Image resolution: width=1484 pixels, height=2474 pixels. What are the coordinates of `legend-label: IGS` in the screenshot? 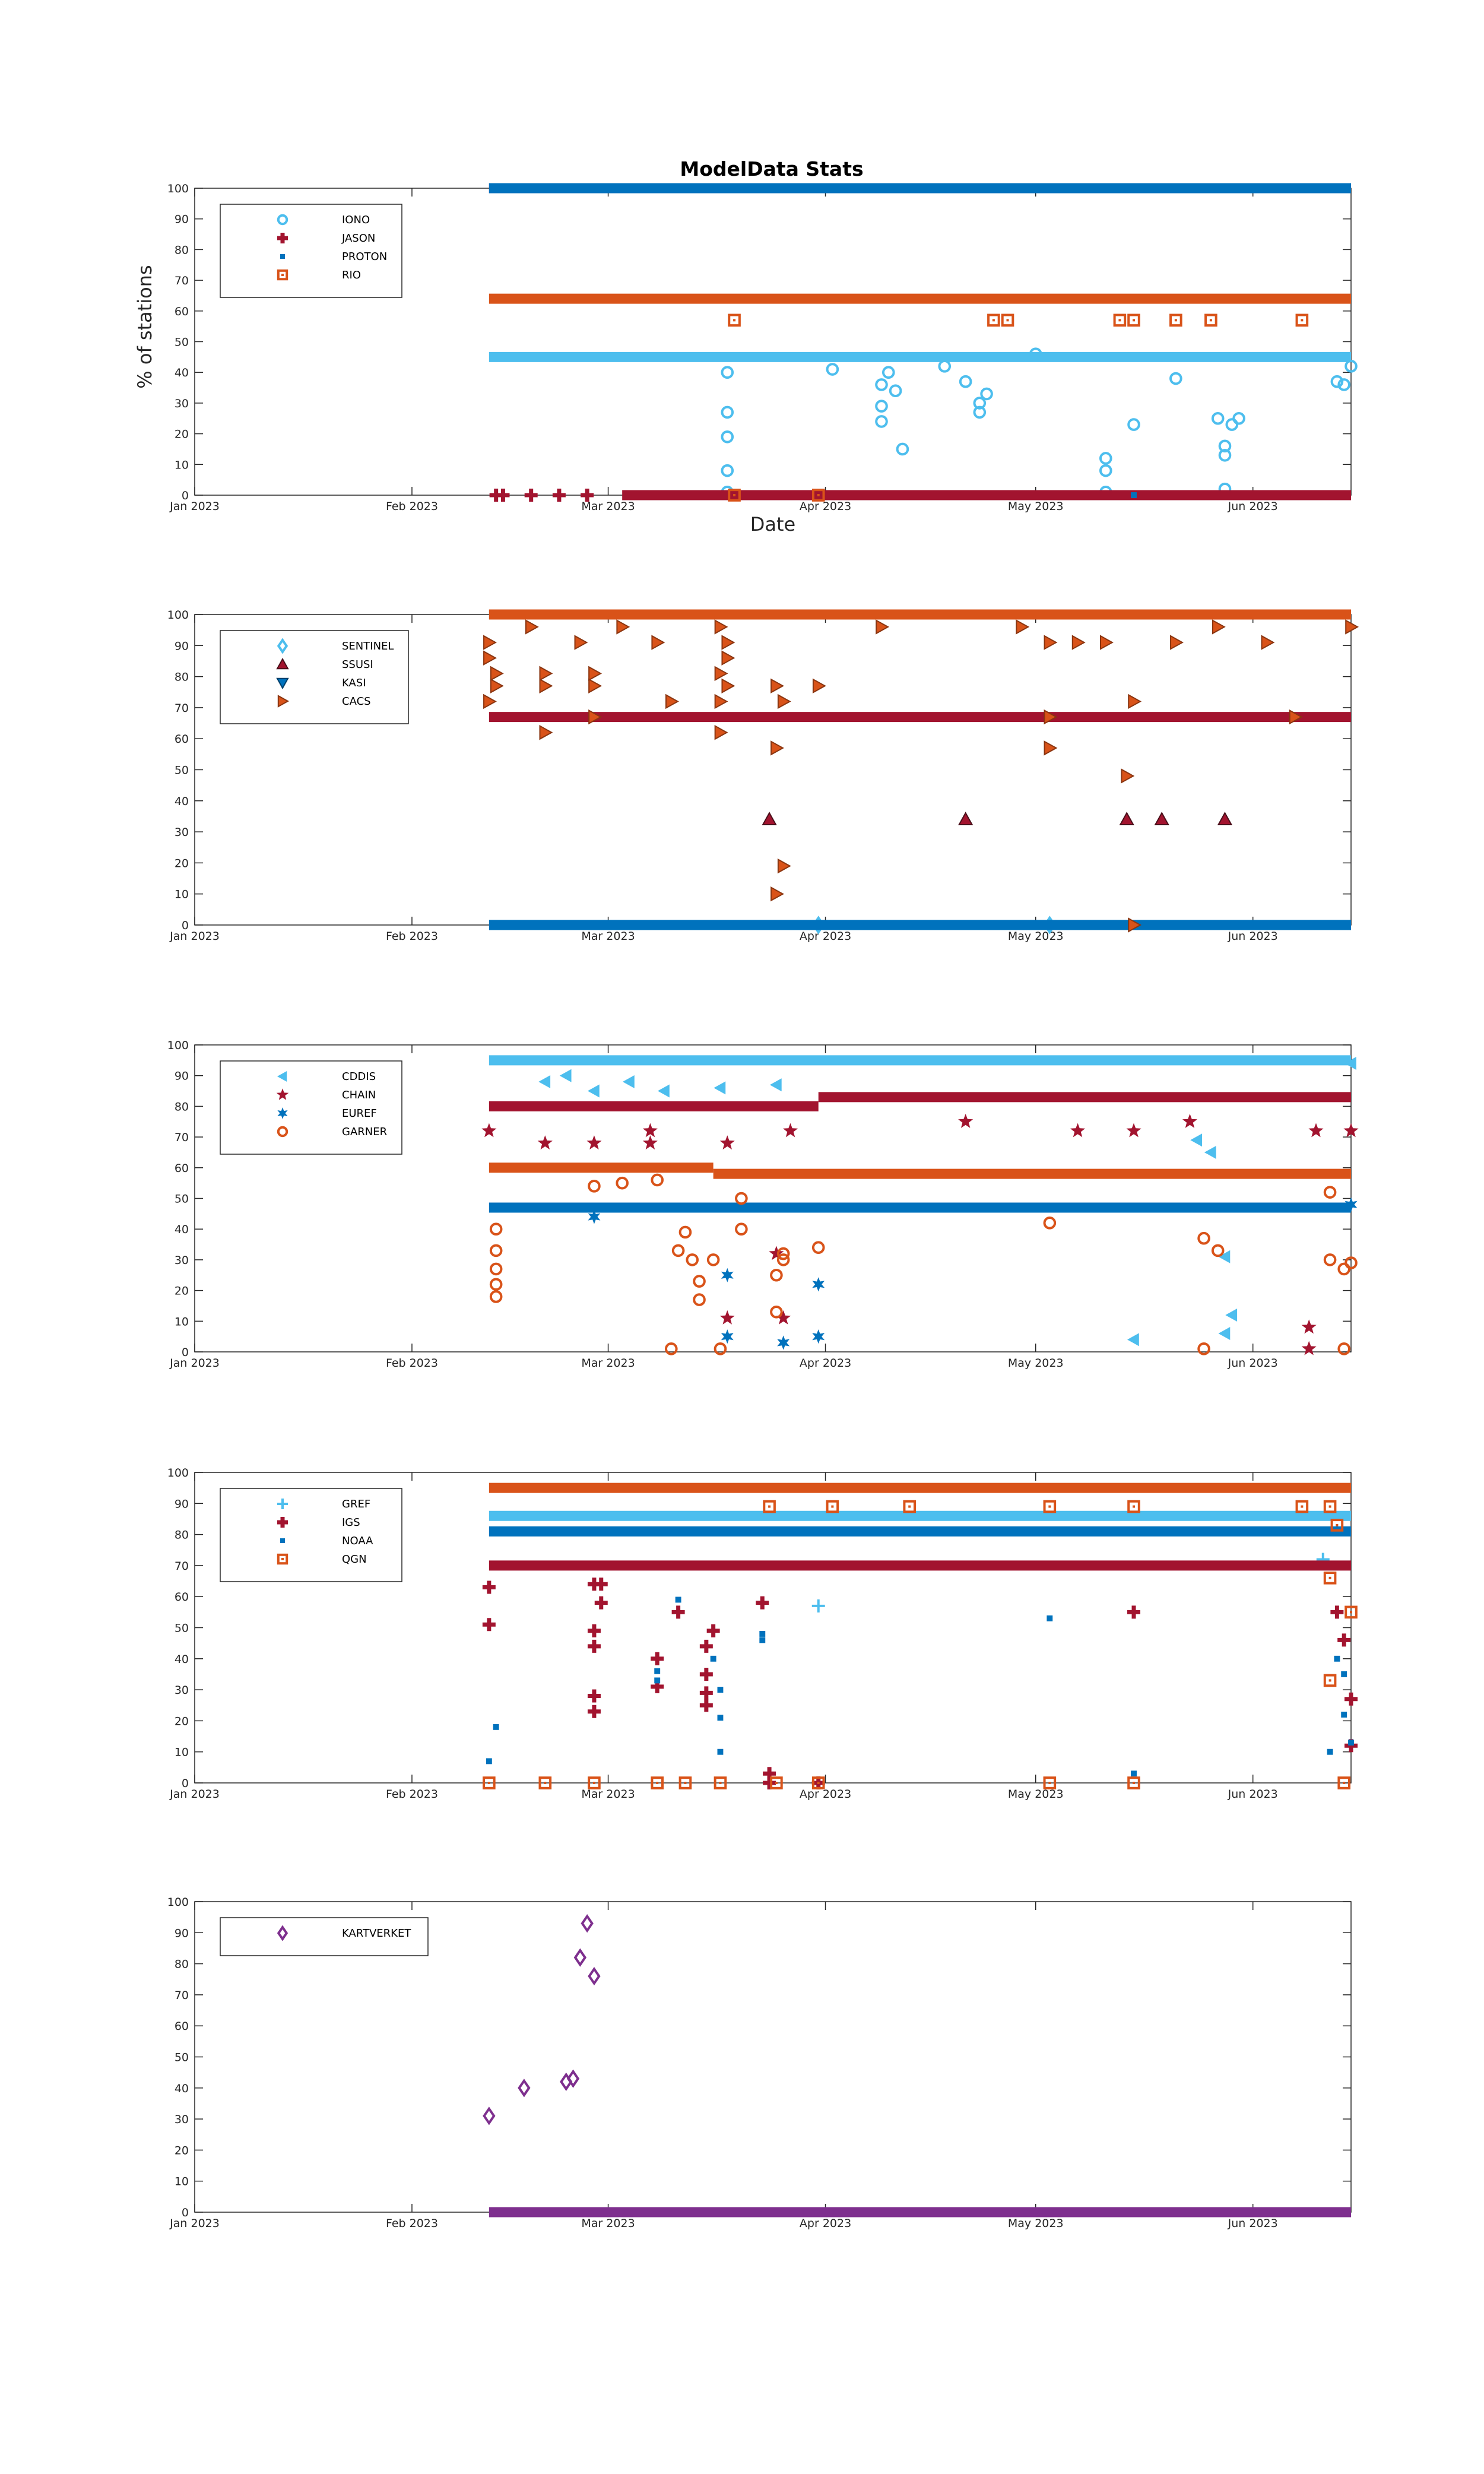 It's located at (351, 1522).